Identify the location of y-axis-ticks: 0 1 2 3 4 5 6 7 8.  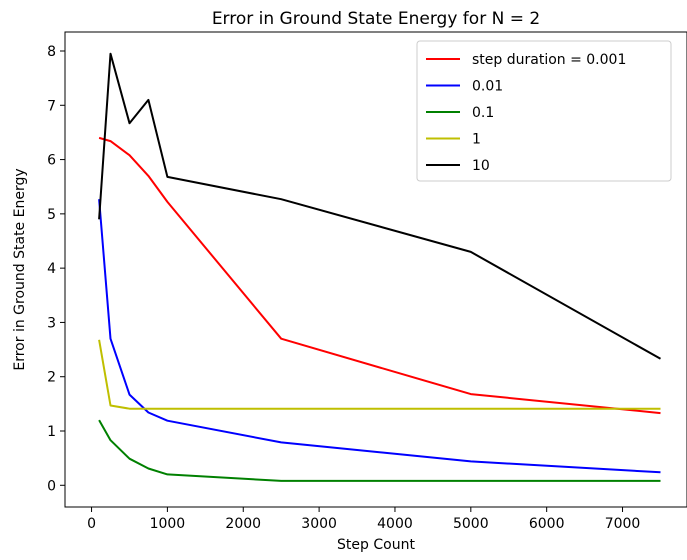
(56, 269).